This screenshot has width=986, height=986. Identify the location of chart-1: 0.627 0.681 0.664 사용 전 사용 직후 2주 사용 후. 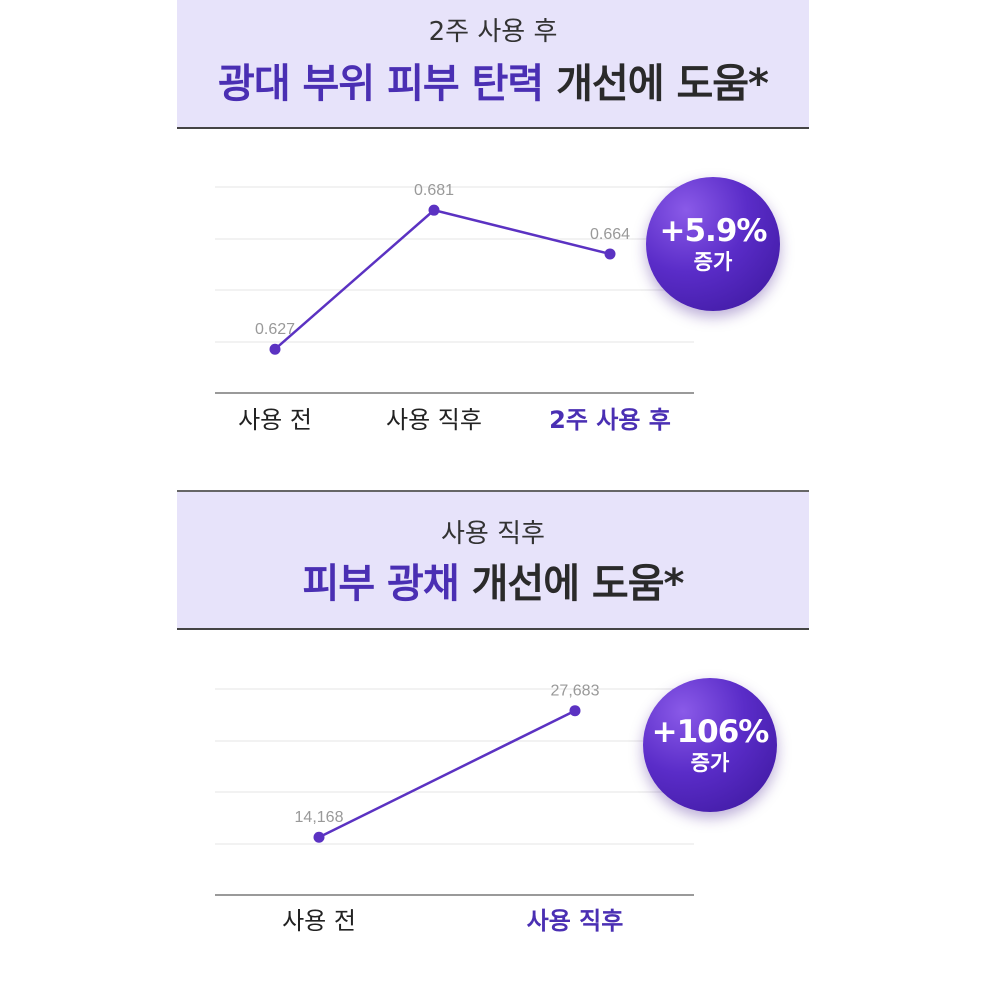
(454, 308).